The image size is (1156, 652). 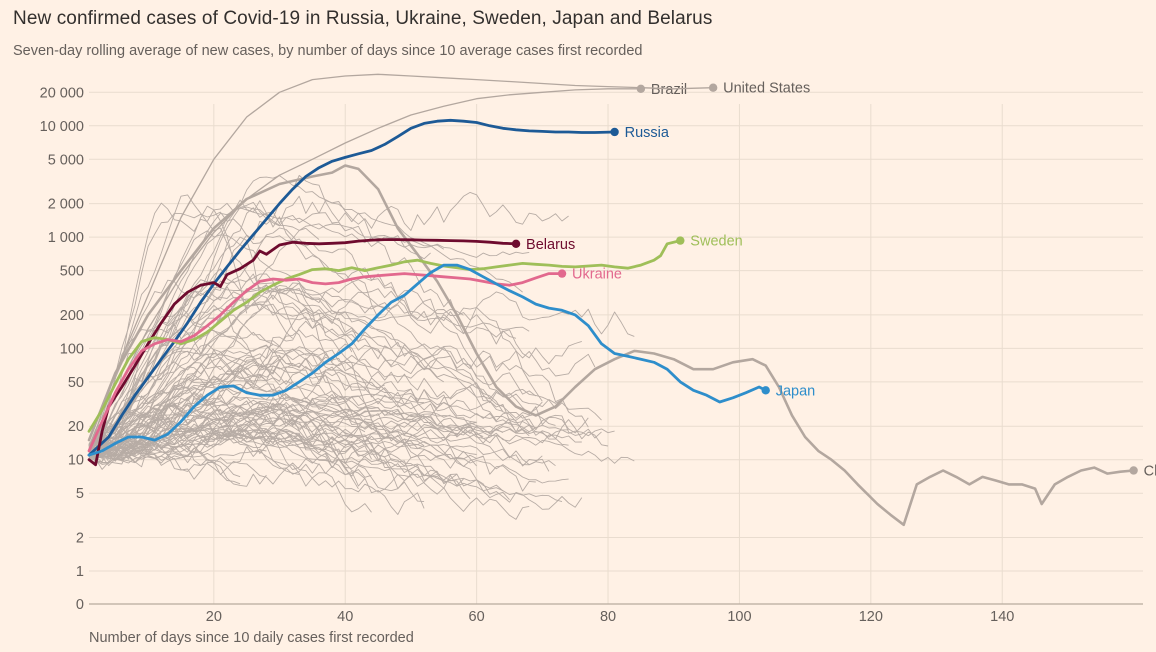 I want to click on x-tick-label: 40, so click(x=345, y=617).